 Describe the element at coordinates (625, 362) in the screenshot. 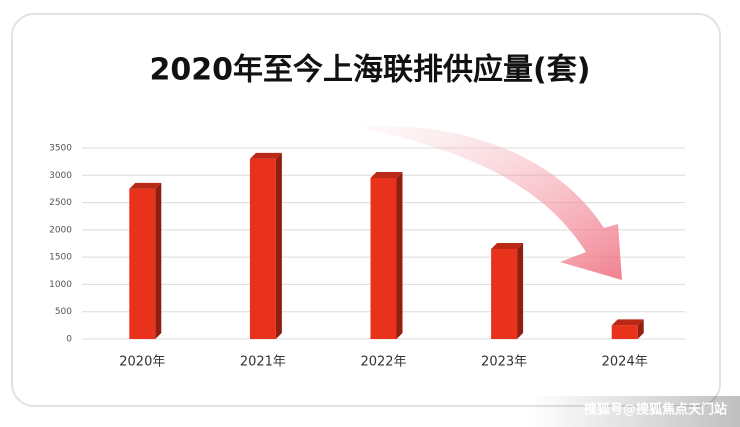

I see `x-tick-label: 2024年` at that location.